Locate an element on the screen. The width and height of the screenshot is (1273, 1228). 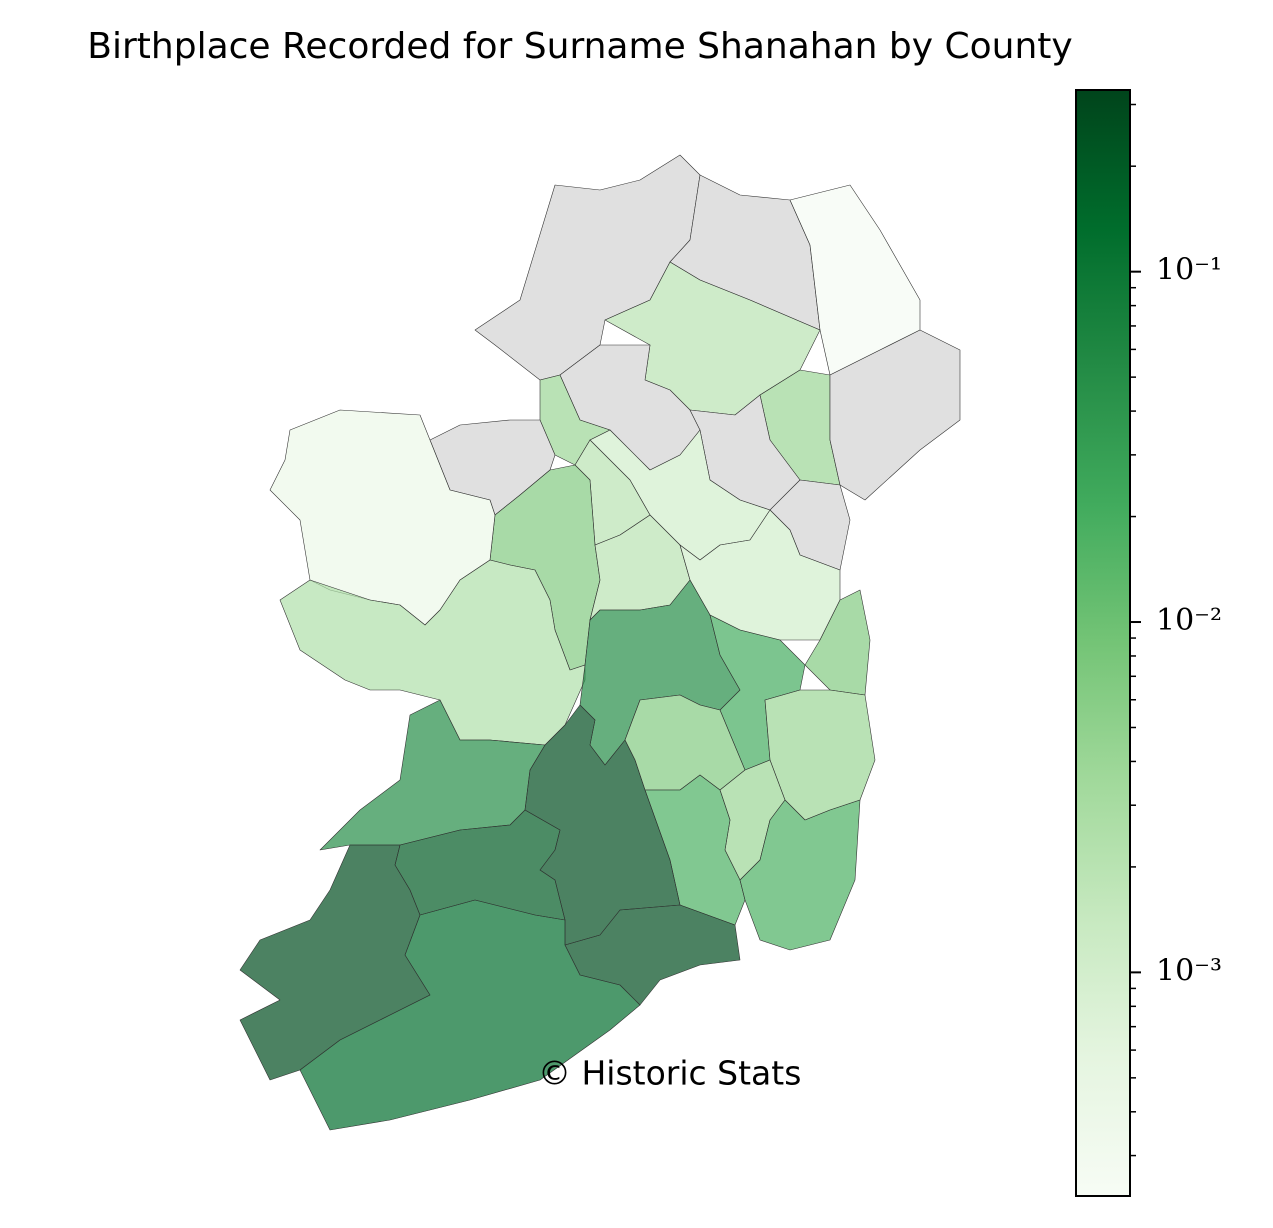
colorbar is located at coordinates (1103, 643).